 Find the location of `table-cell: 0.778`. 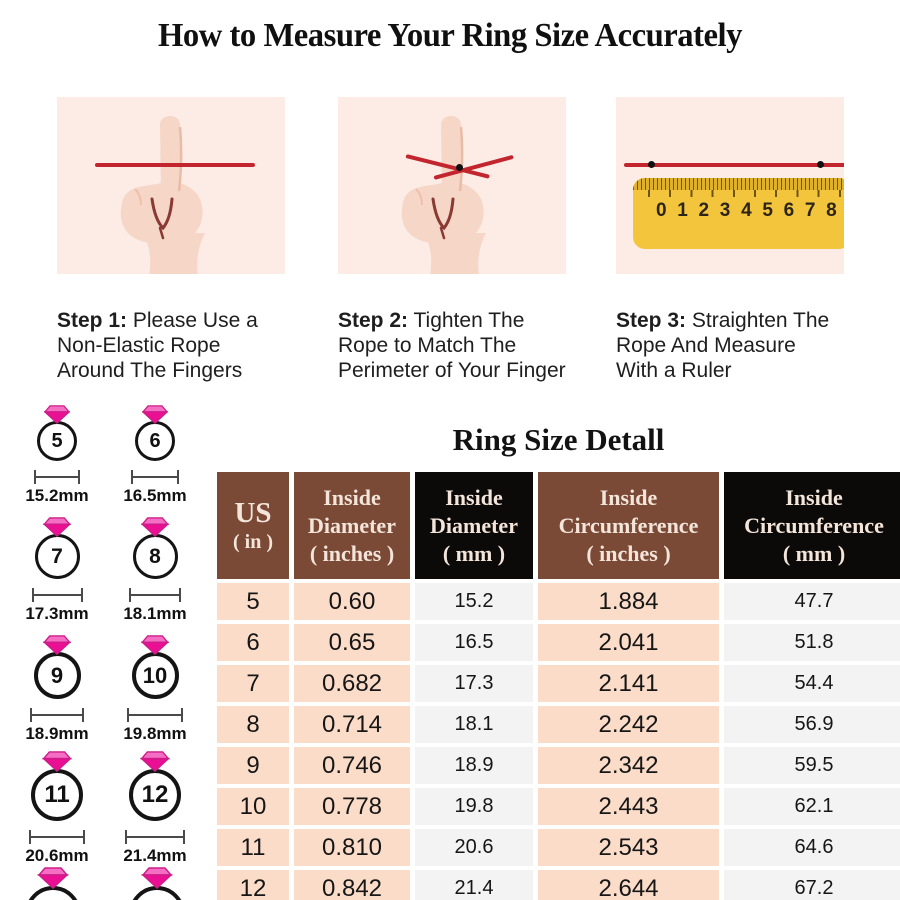

table-cell: 0.778 is located at coordinates (352, 806).